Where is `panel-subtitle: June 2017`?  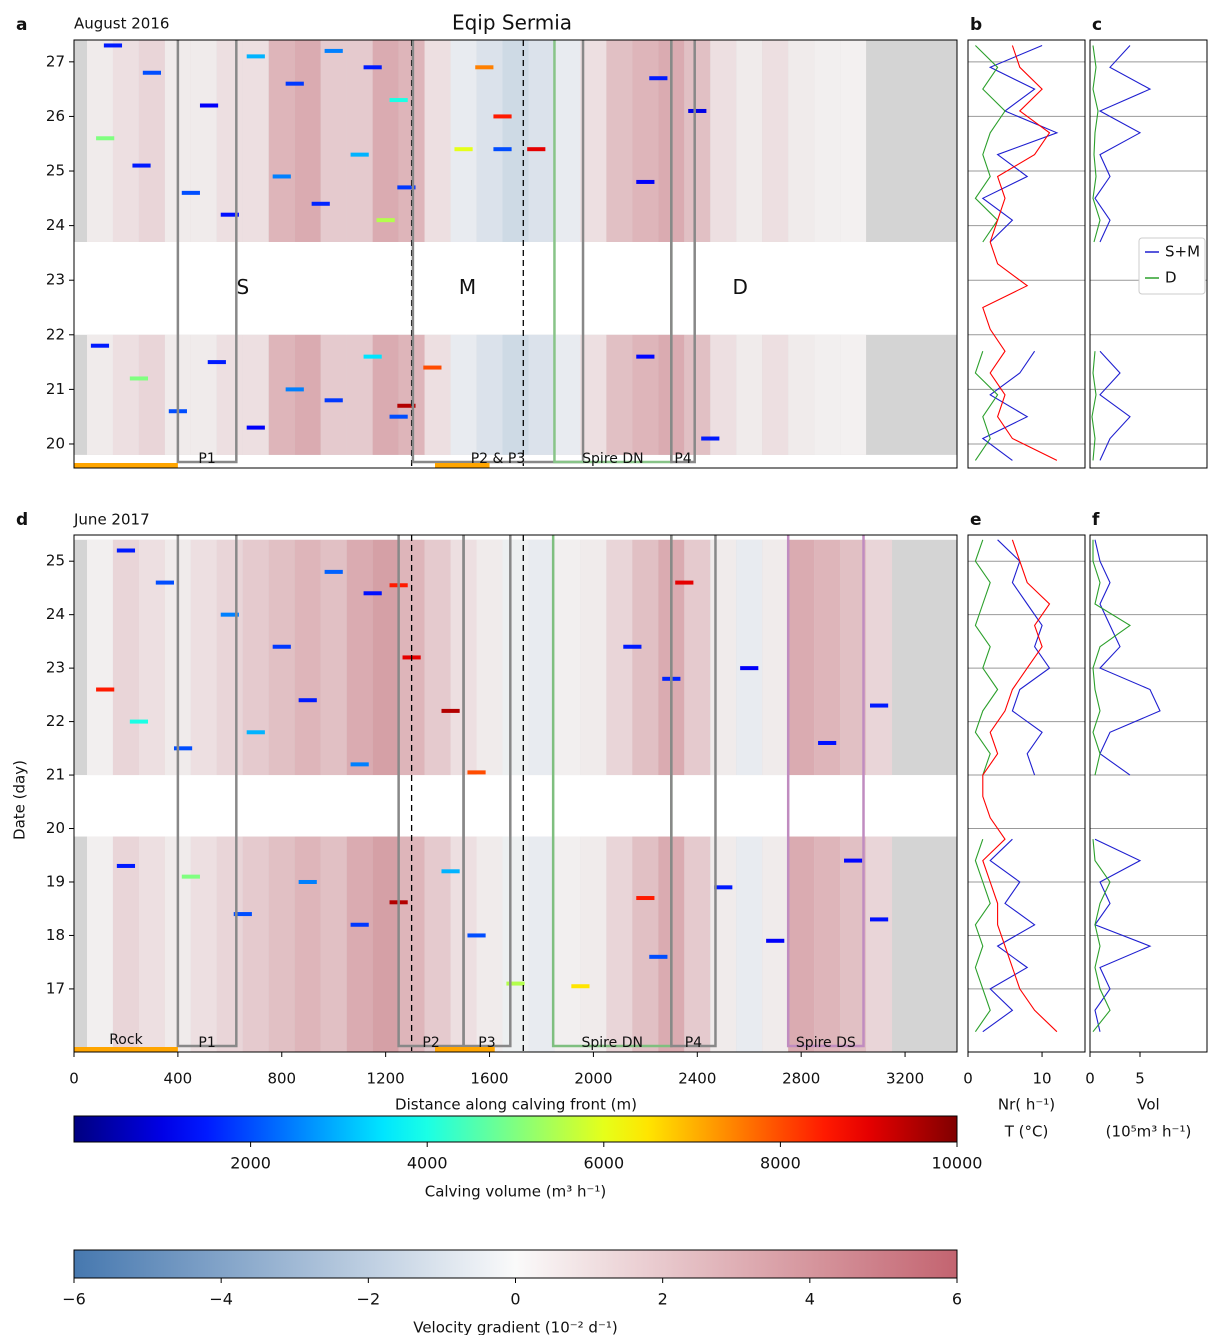 panel-subtitle: June 2017 is located at coordinates (111, 520).